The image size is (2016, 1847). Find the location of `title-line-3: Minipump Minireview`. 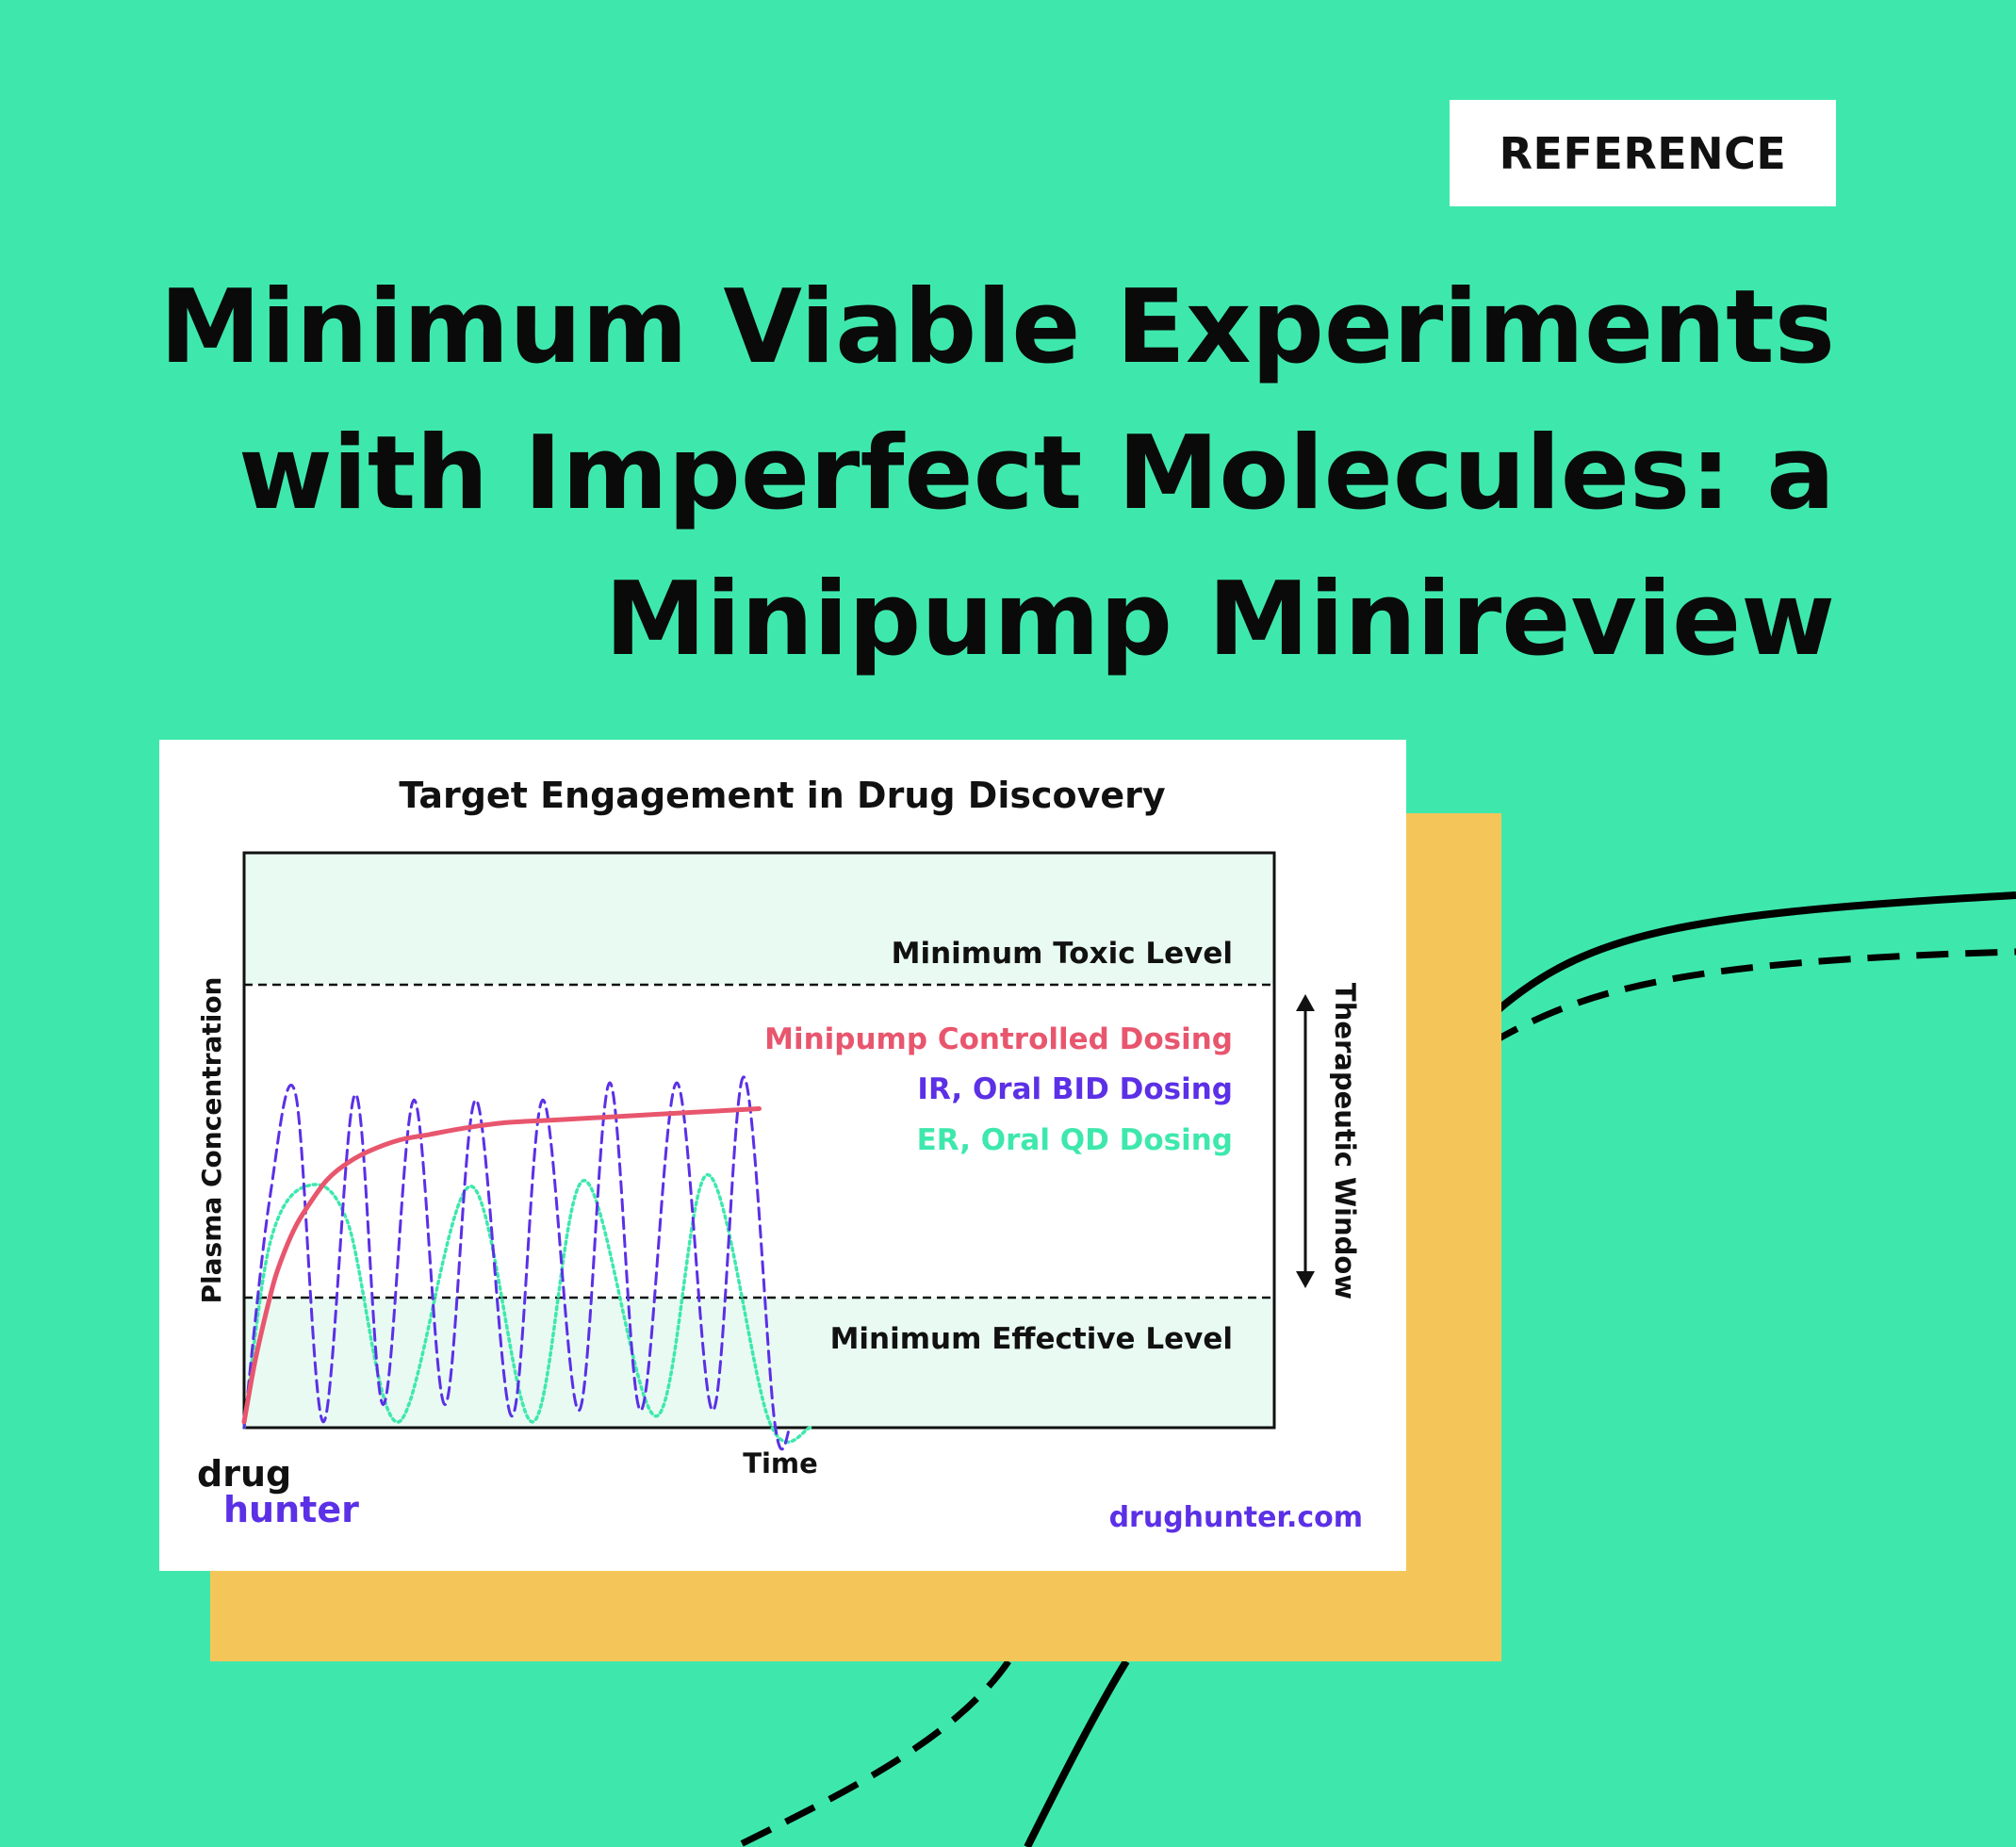

title-line-3: Minipump Minireview is located at coordinates (1219, 620).